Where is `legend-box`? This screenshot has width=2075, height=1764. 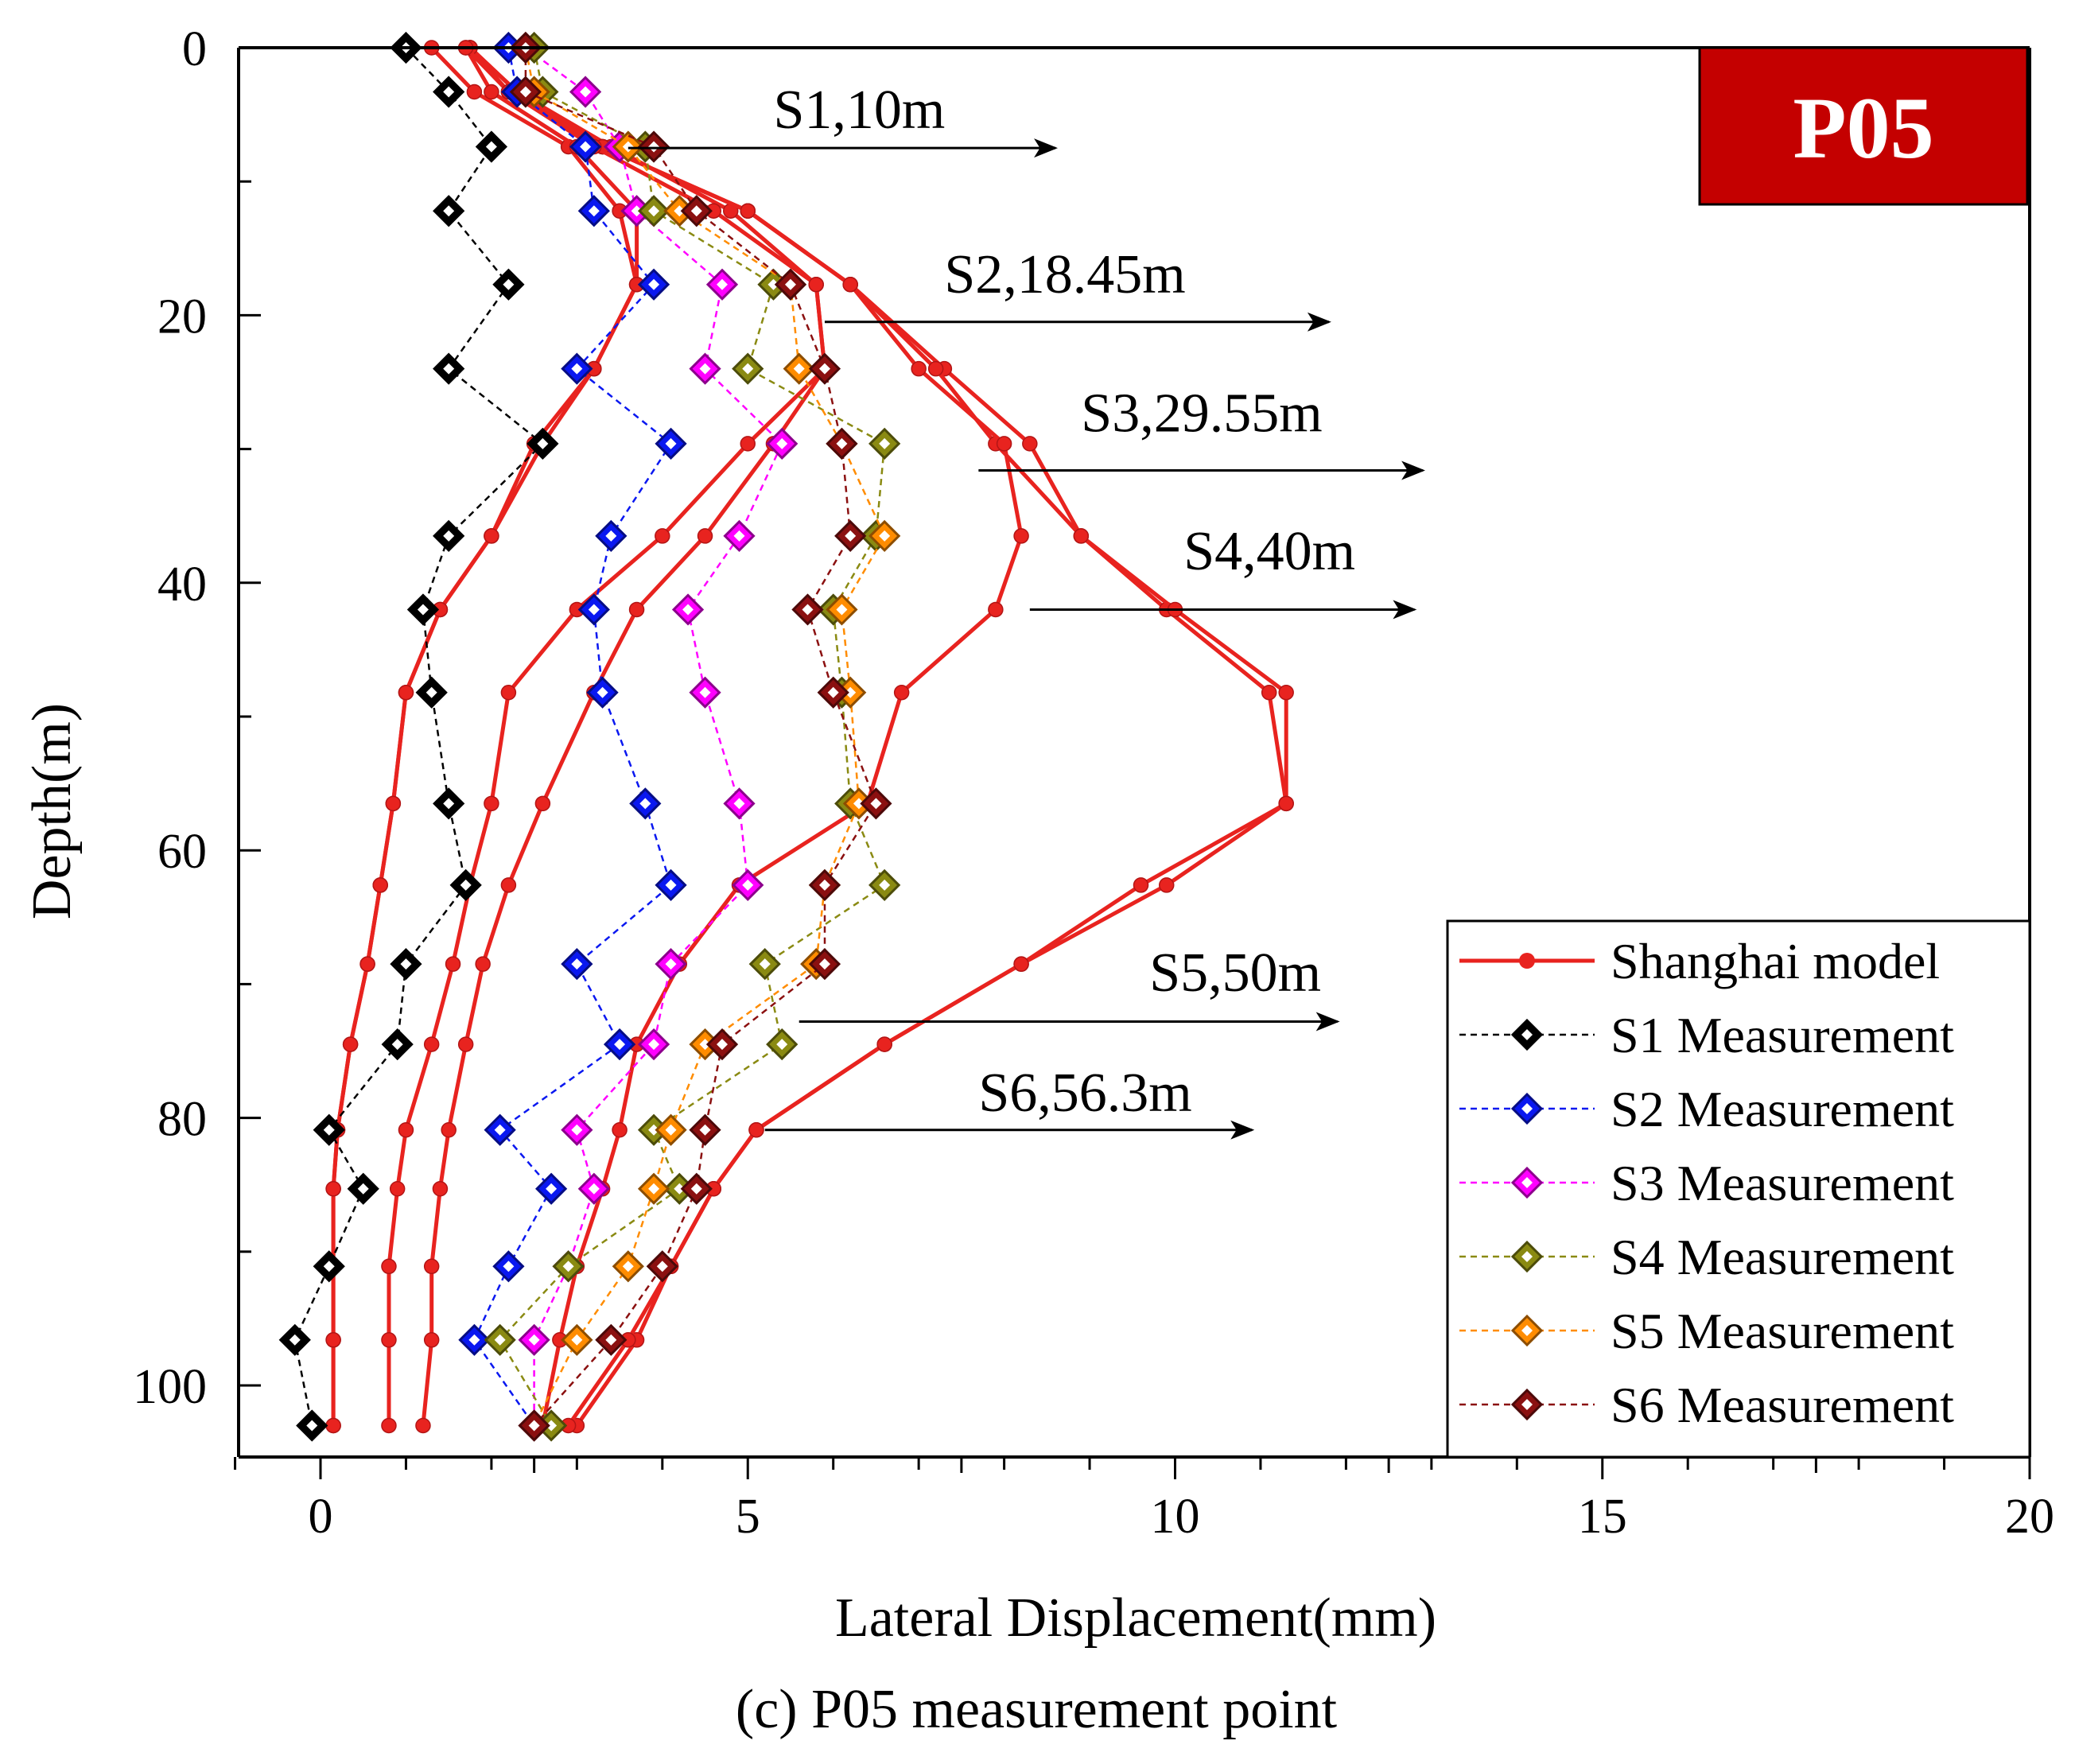
legend-box is located at coordinates (1738, 1189).